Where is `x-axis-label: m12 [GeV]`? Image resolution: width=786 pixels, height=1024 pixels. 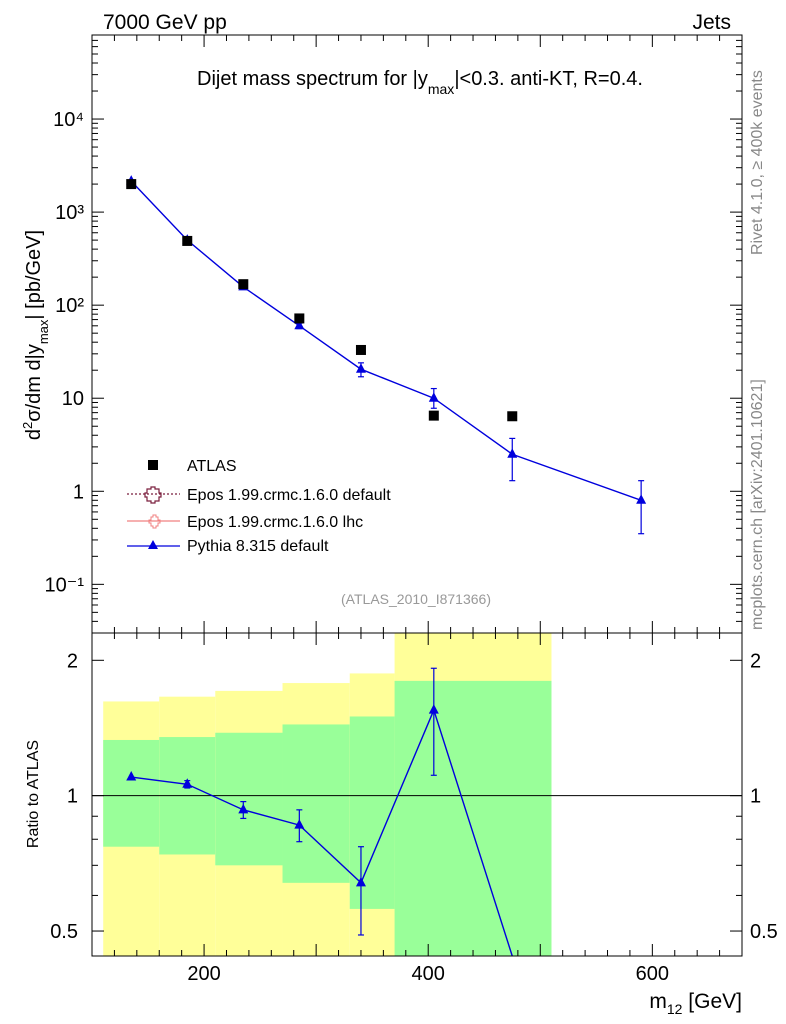
x-axis-label: m12 [GeV] is located at coordinates (695, 1003).